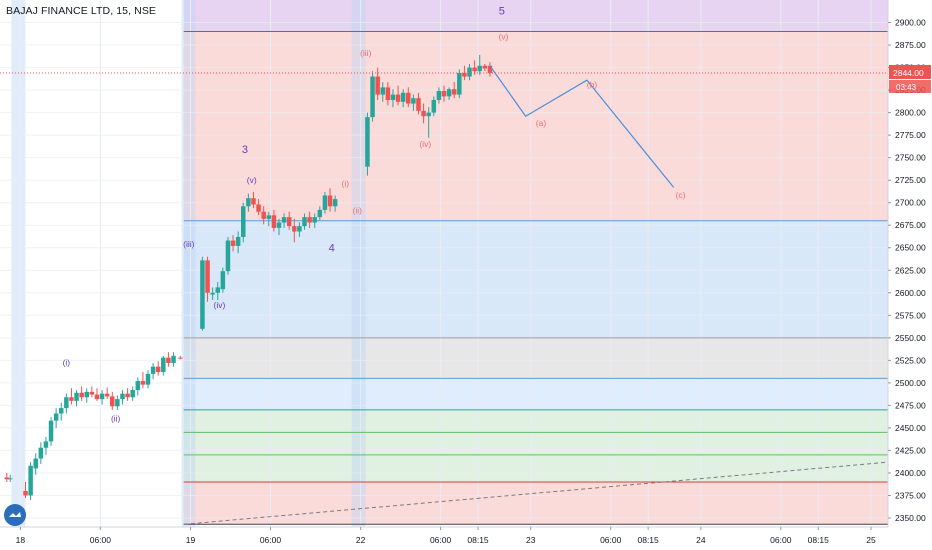 The width and height of the screenshot is (932, 550). What do you see at coordinates (582, 126) in the screenshot?
I see `wave-projection-path` at bounding box center [582, 126].